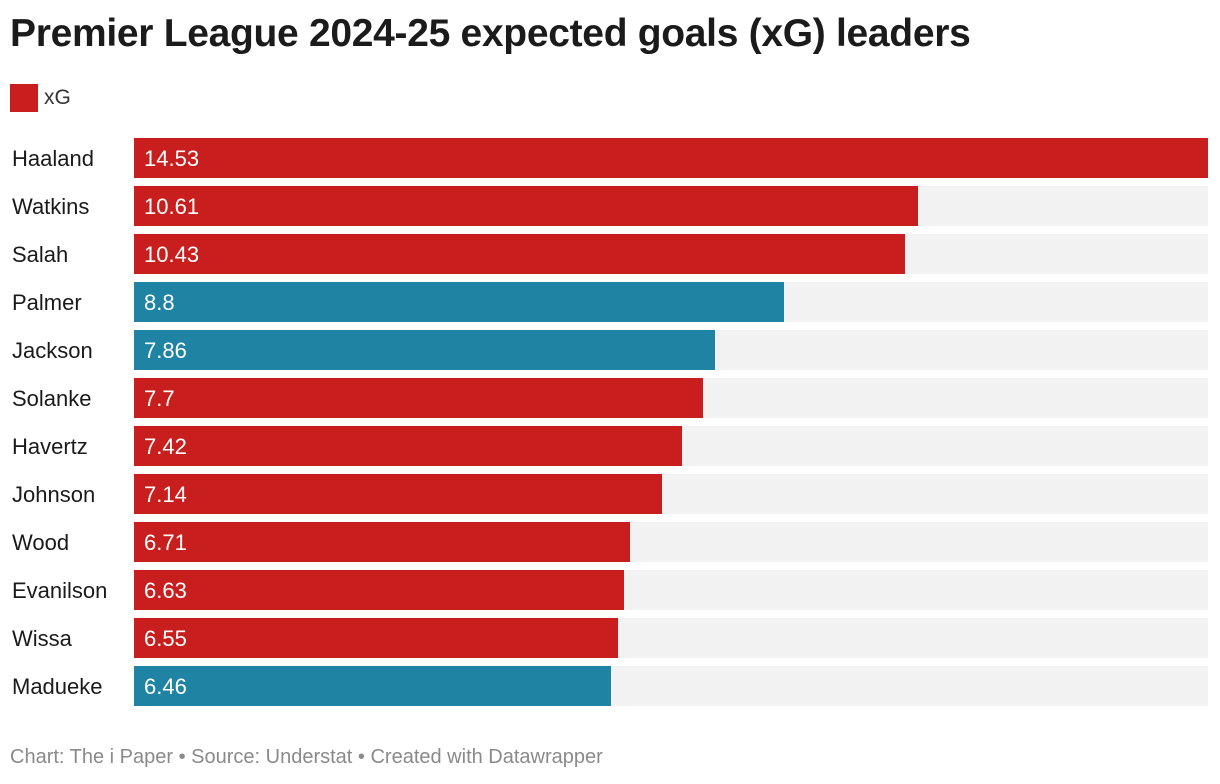 The height and width of the screenshot is (784, 1220). What do you see at coordinates (53, 158) in the screenshot?
I see `category-label: Haaland` at bounding box center [53, 158].